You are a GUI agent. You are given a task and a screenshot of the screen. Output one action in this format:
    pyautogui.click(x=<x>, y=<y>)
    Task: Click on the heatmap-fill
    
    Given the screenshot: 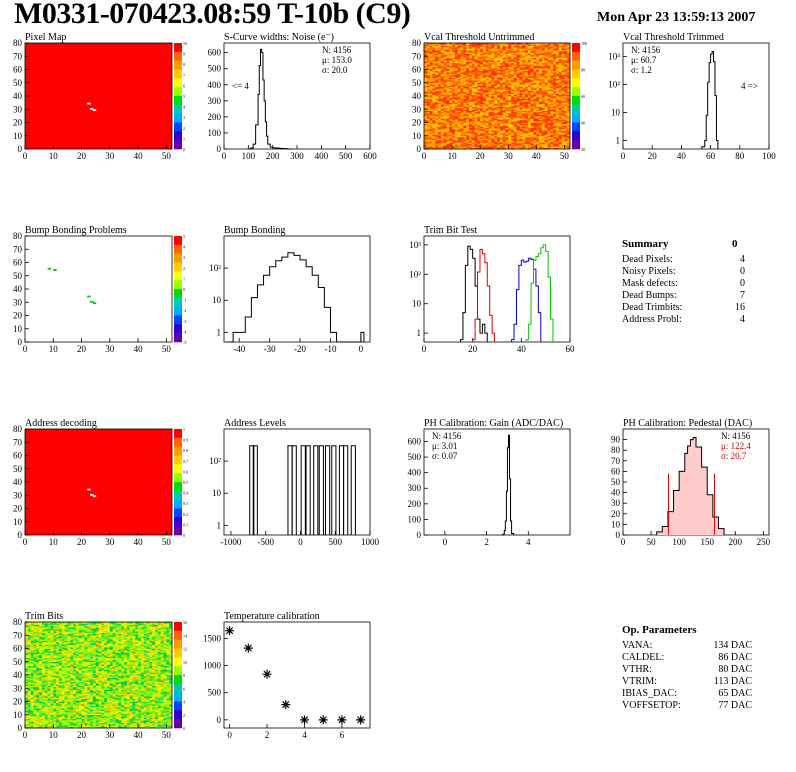 What is the action you would take?
    pyautogui.click(x=98, y=96)
    